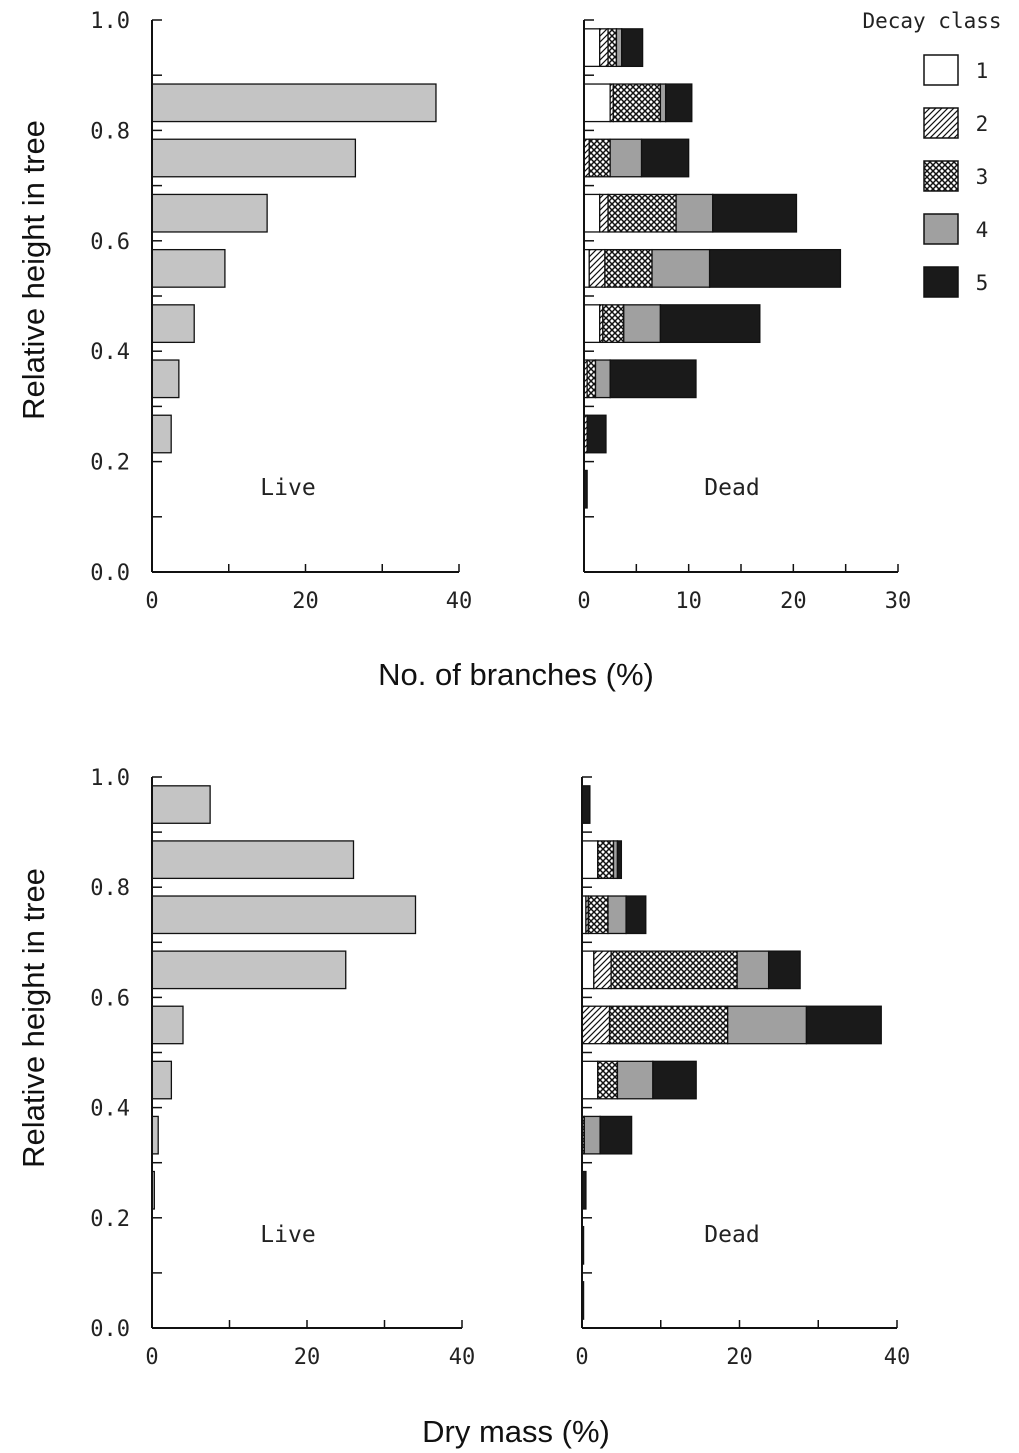 This screenshot has width=1019, height=1453. I want to click on top-dead-y-ticks, so click(589, 296).